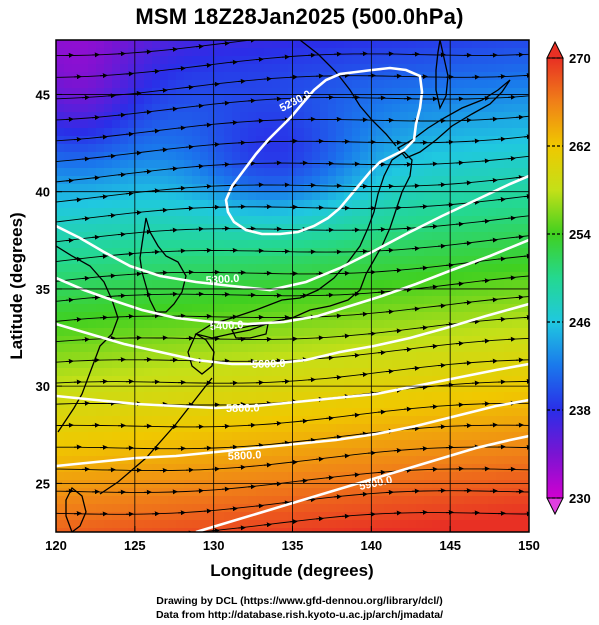  What do you see at coordinates (227, 326) in the screenshot?
I see `contour-label: 5400.0` at bounding box center [227, 326].